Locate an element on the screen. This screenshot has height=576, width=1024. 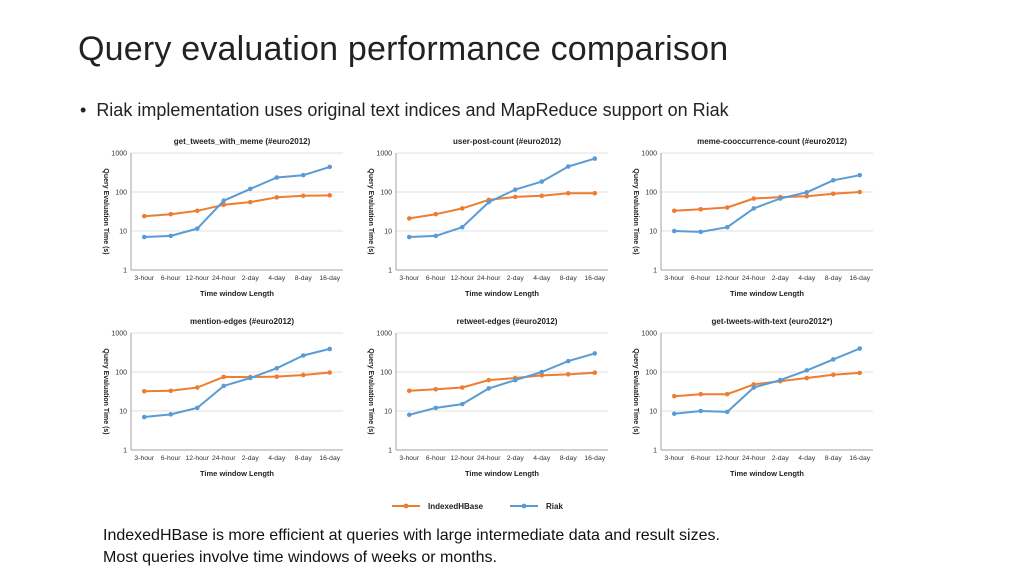
chart-title: user-post-count (#euro2012) is located at coordinates (507, 141).